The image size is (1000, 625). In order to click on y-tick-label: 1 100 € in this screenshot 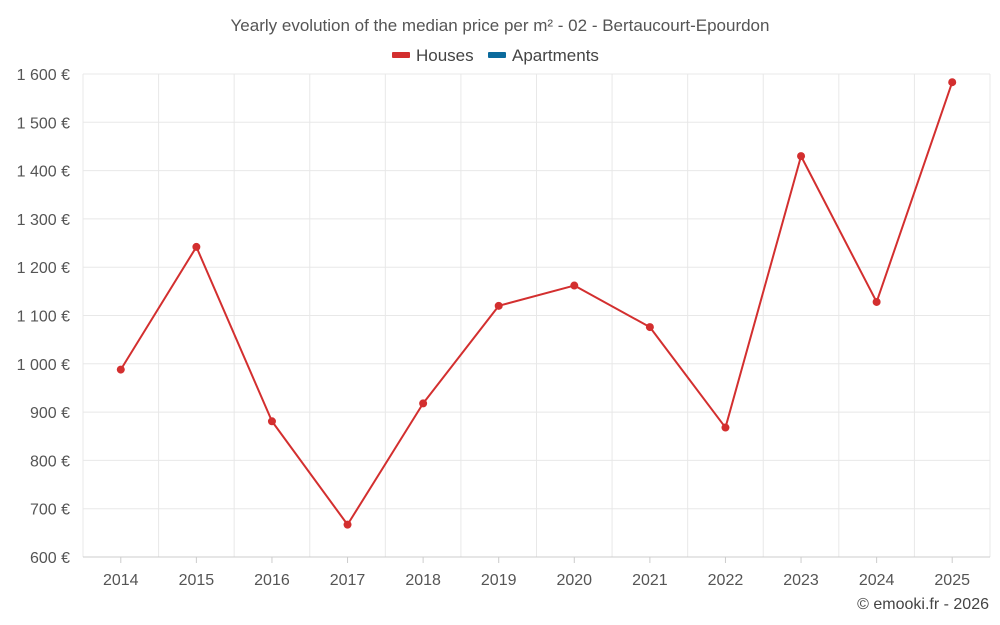, I will do `click(43, 317)`.